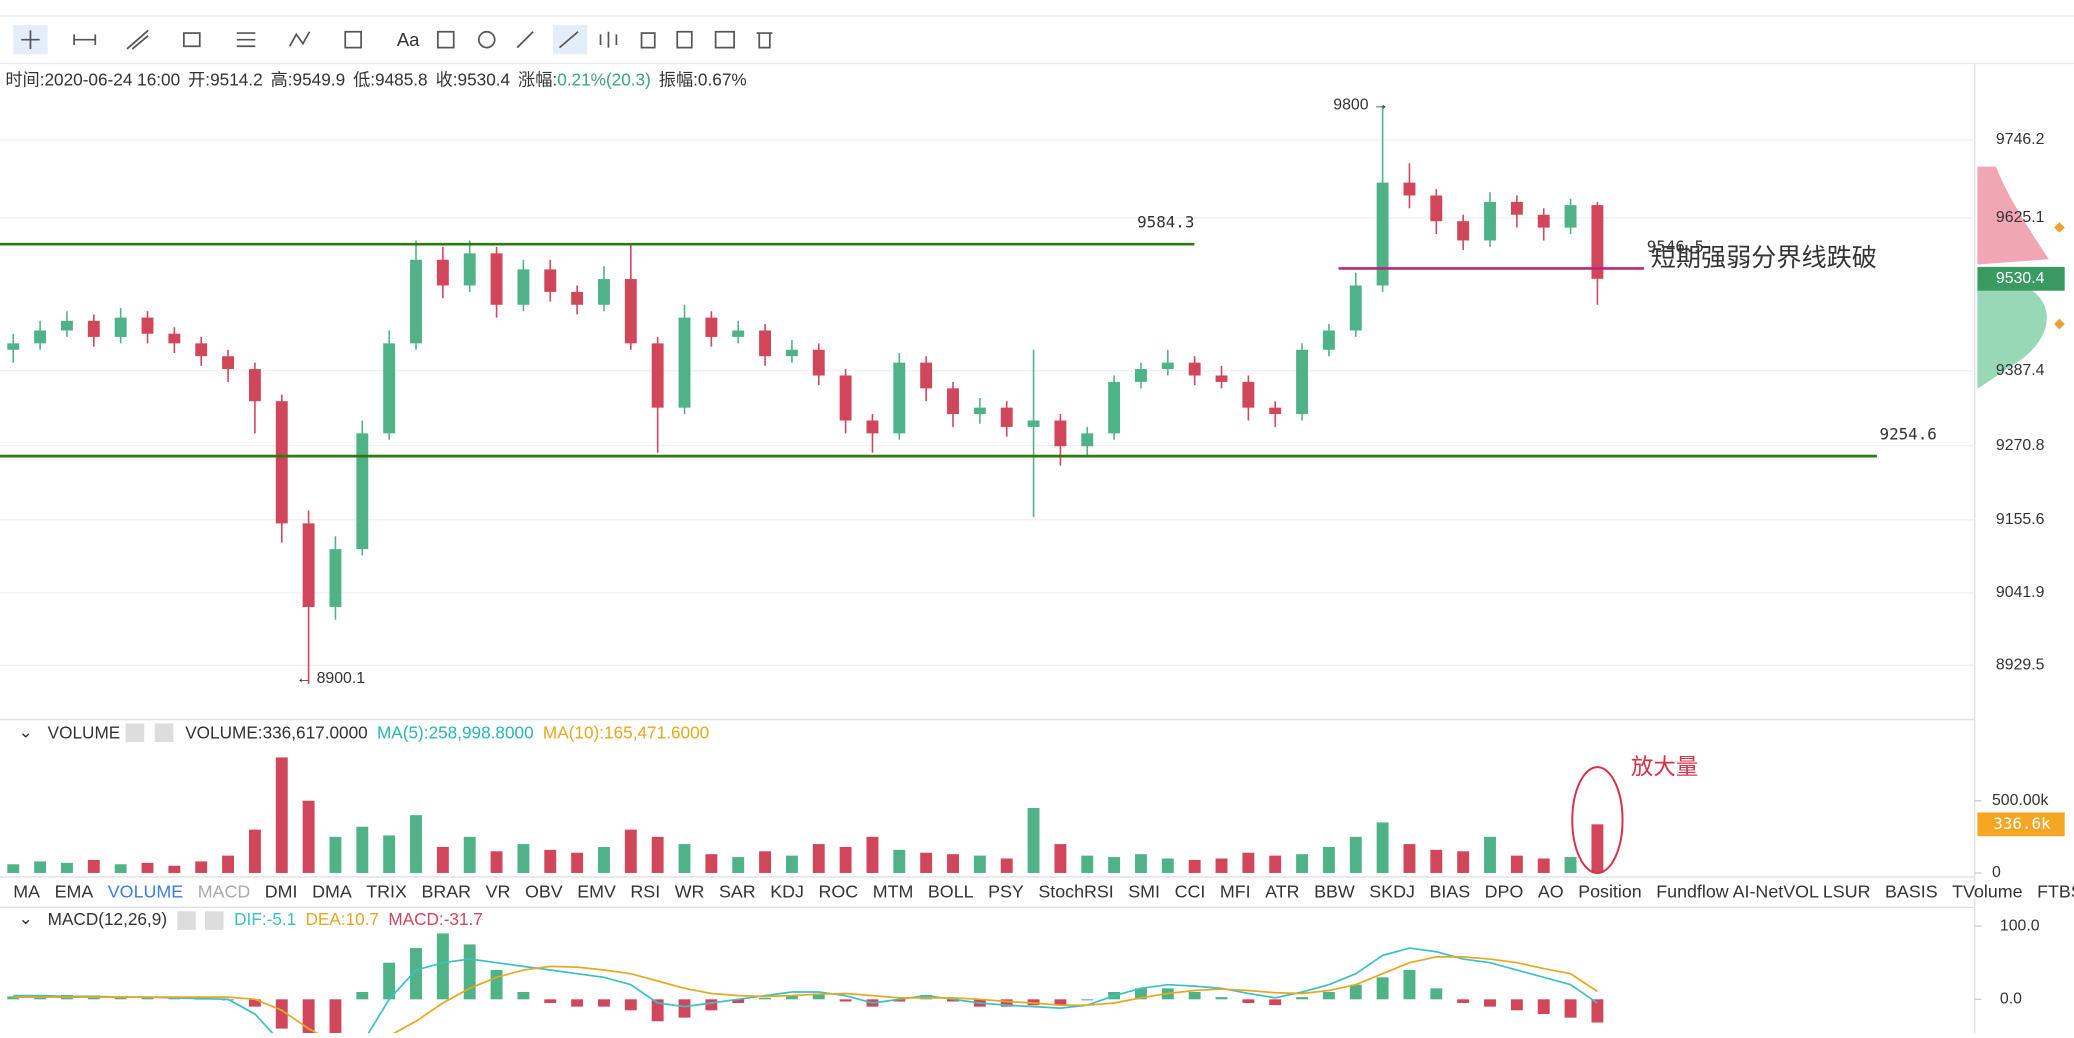 This screenshot has height=1038, width=2074. Describe the element at coordinates (30, 39) in the screenshot. I see `crosshair-tool` at that location.